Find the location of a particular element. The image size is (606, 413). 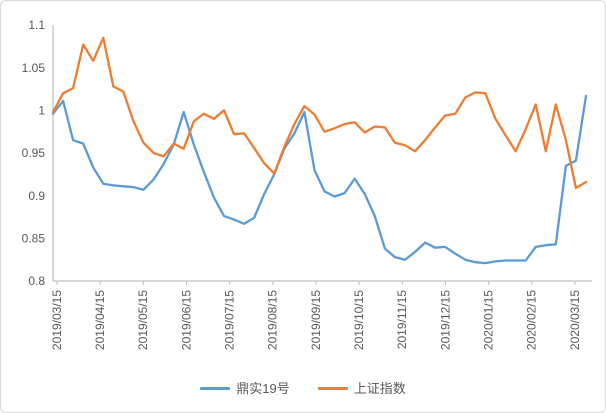

x-tick-label: 2019/05/15 is located at coordinates (143, 320).